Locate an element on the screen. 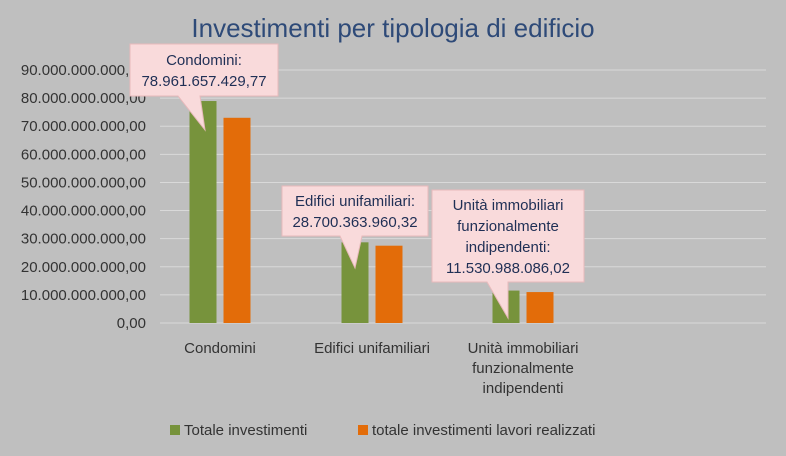 This screenshot has height=456, width=786. data-callout: Condomini: 78.961.657.429,77 is located at coordinates (204, 87).